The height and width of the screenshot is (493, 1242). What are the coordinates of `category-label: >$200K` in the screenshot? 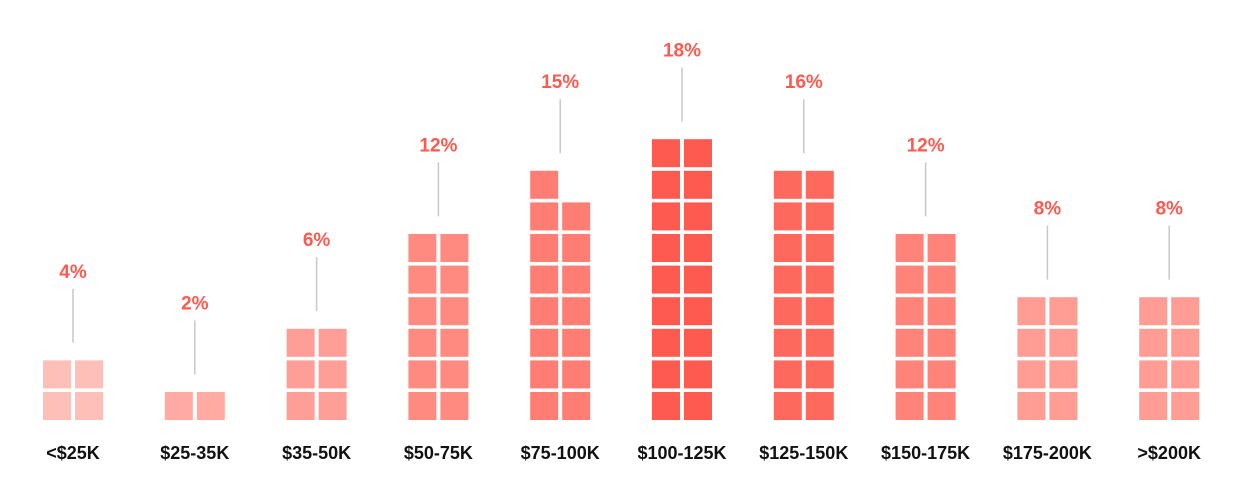 It's located at (1169, 453).